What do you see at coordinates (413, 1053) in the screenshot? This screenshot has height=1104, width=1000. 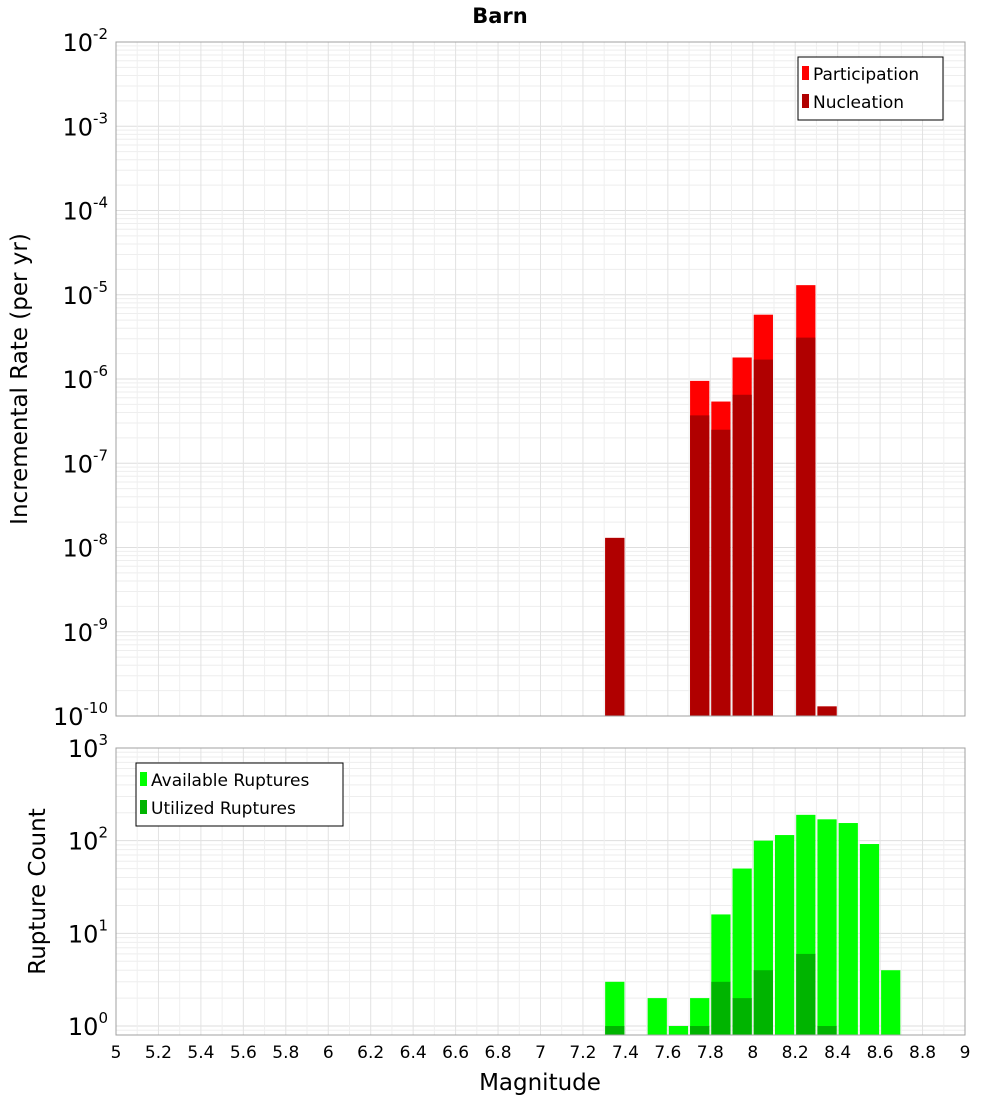 I see `x-tick-label: 6.4` at bounding box center [413, 1053].